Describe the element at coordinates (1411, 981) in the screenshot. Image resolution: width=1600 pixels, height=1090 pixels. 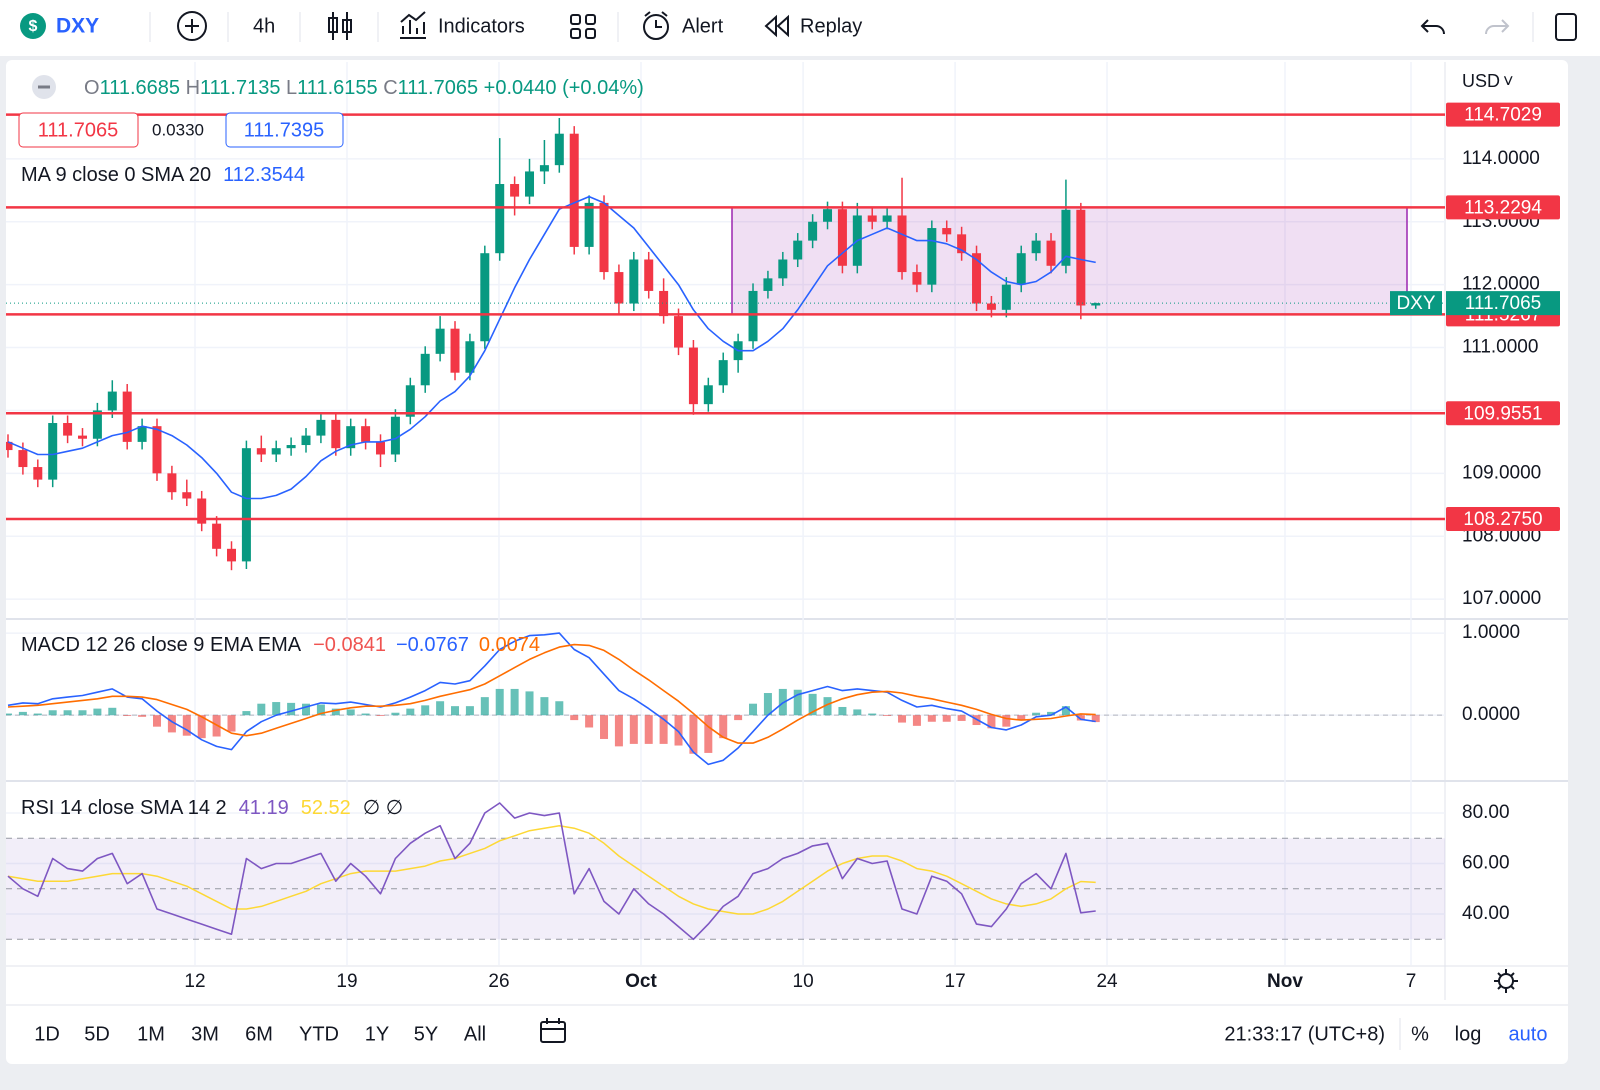
I see `x-tick-label: 7` at that location.